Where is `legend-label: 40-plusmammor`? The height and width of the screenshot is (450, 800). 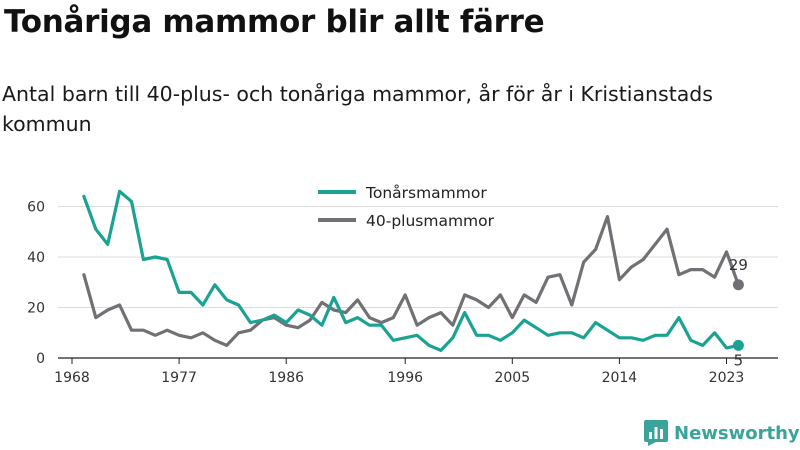 legend-label: 40-plusmammor is located at coordinates (430, 221).